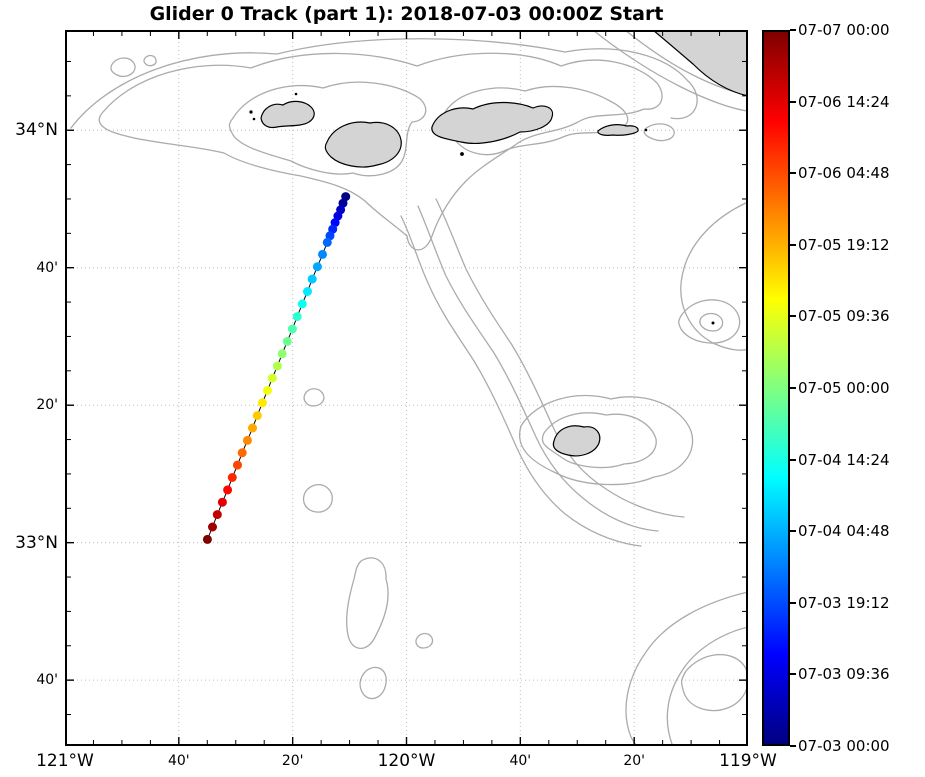 Image resolution: width=925 pixels, height=777 pixels. I want to click on colorbar-tick-label: 07-05 00:00, so click(844, 388).